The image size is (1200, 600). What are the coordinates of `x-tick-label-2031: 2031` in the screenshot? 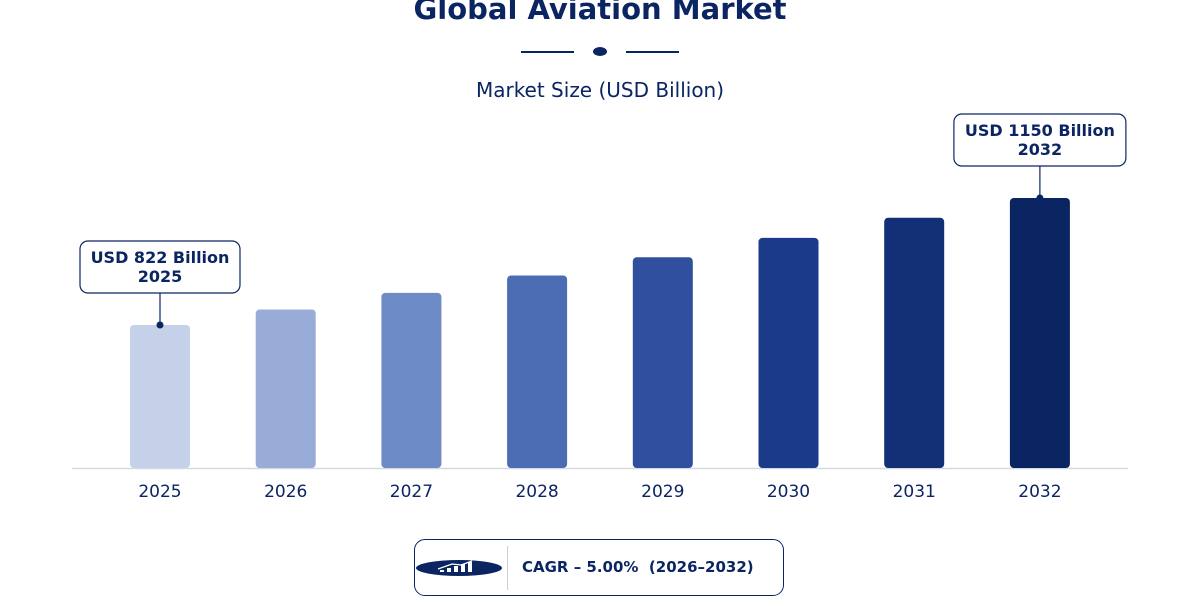 It's located at (914, 492).